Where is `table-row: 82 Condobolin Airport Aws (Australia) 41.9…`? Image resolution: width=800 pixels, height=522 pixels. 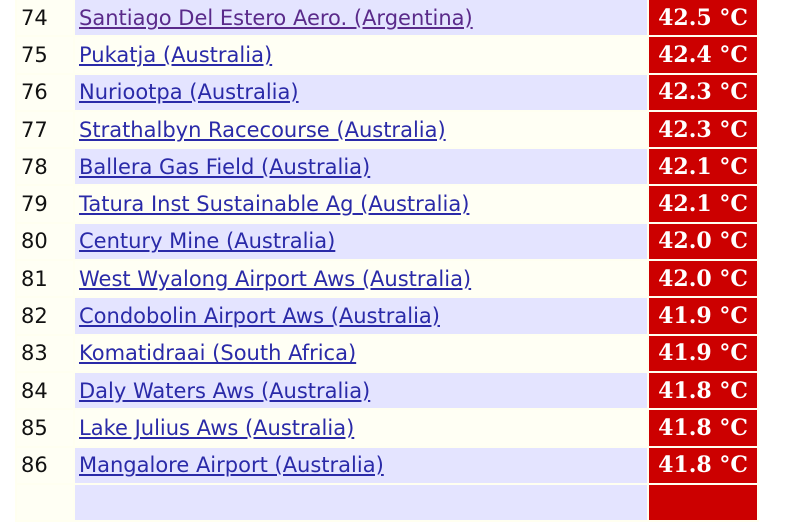
table-row: 82 Condobolin Airport Aws (Australia) 41.9… is located at coordinates (387, 316).